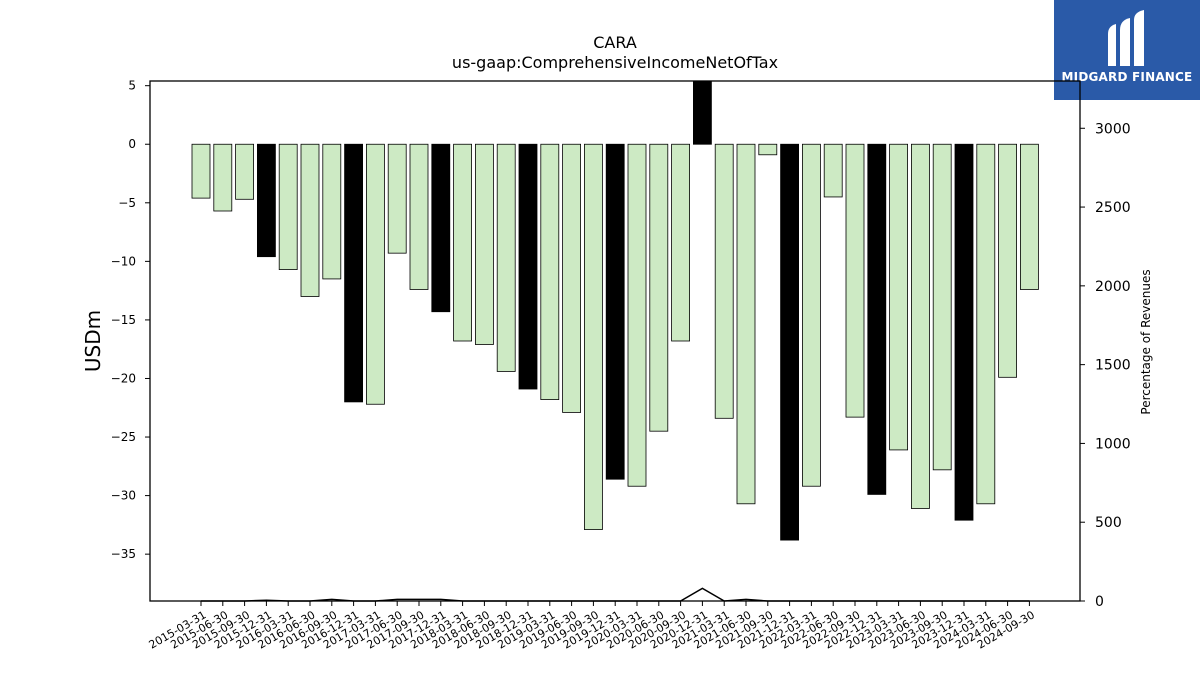 This screenshot has width=1200, height=675. I want to click on midgard-logo: MIDGARD FINANCE, so click(1127, 50).